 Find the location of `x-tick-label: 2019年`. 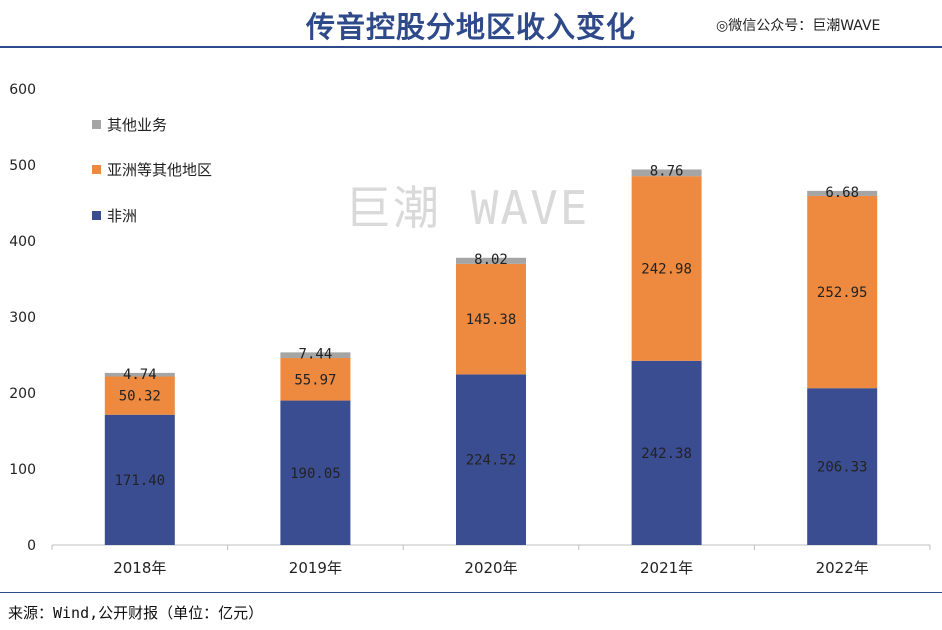

x-tick-label: 2019年 is located at coordinates (315, 568).